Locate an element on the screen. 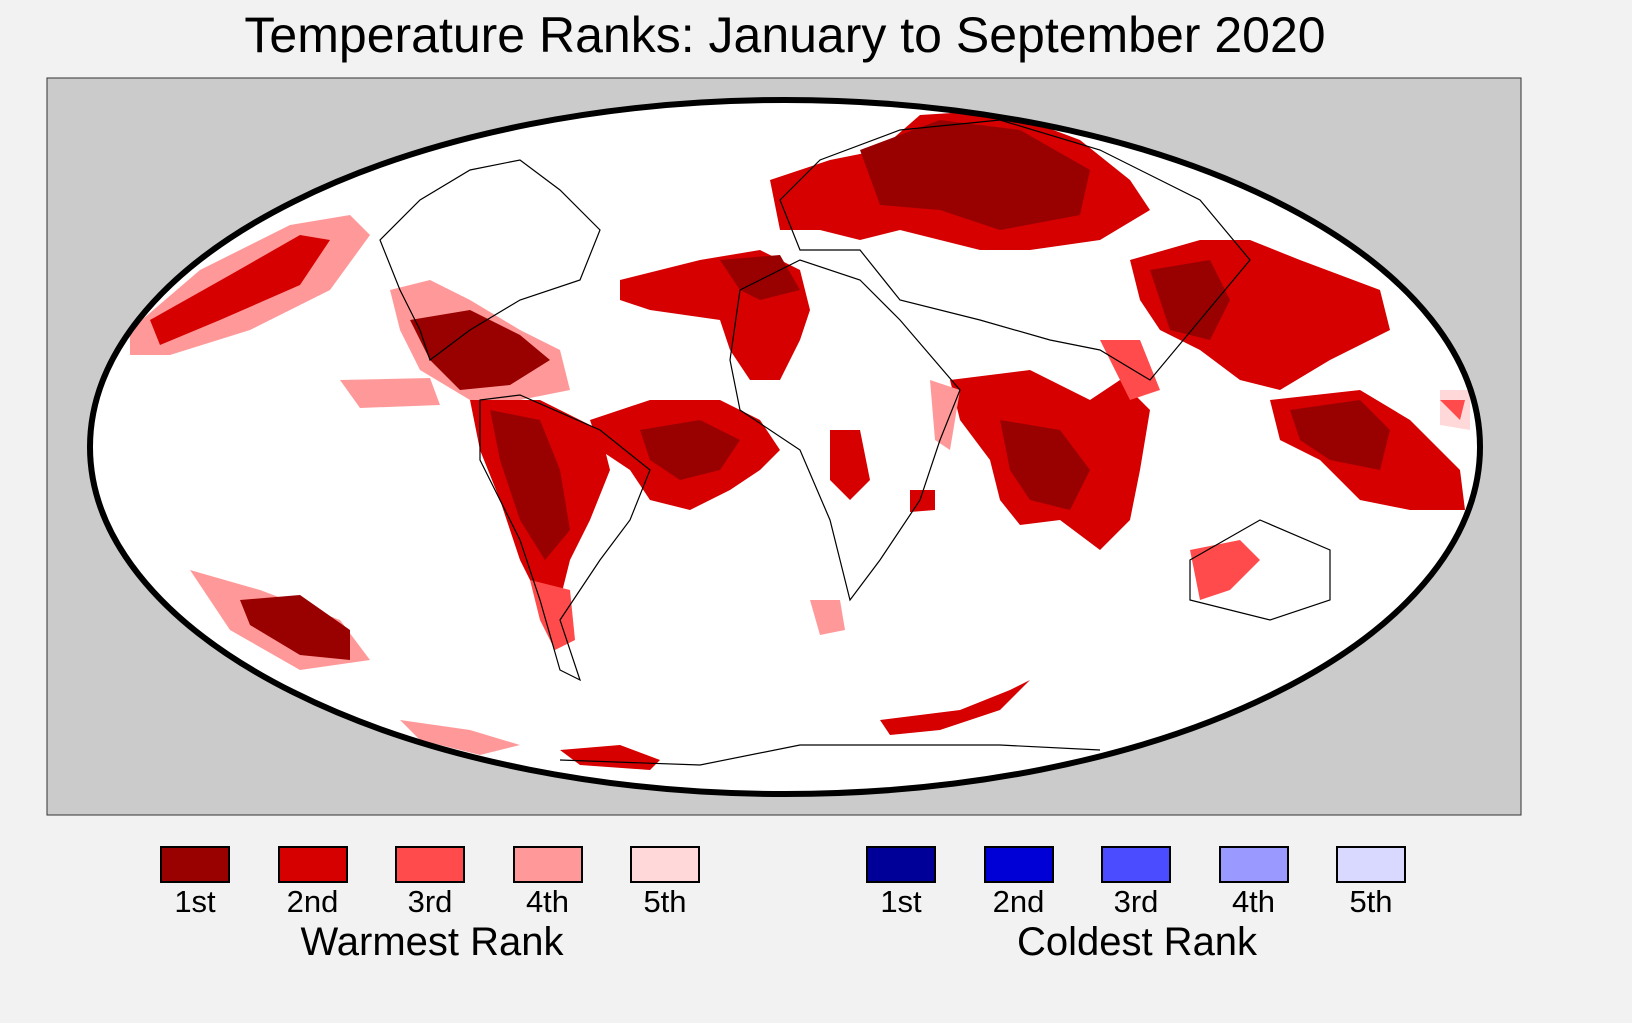 The width and height of the screenshot is (1632, 1023). legend-swatch-coldest-3rd is located at coordinates (1136, 864).